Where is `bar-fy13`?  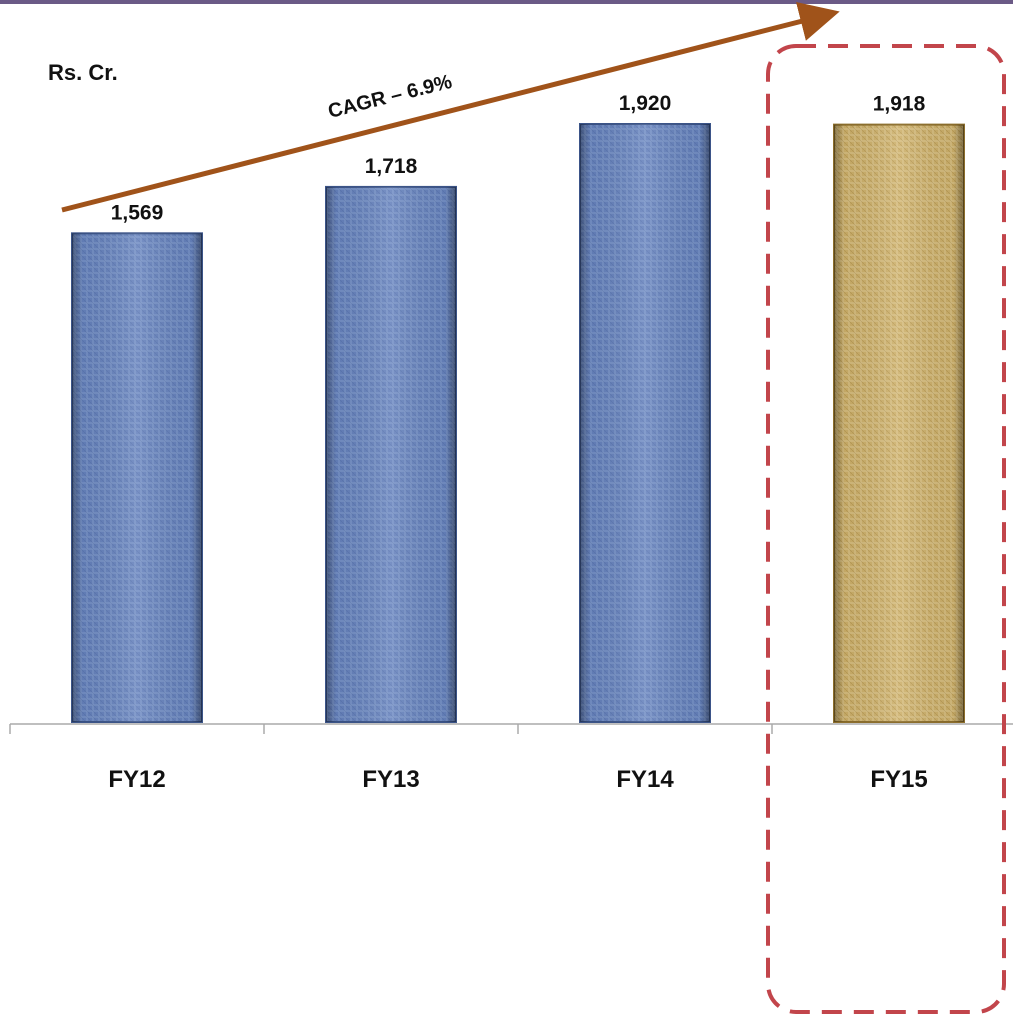 bar-fy13 is located at coordinates (391, 454).